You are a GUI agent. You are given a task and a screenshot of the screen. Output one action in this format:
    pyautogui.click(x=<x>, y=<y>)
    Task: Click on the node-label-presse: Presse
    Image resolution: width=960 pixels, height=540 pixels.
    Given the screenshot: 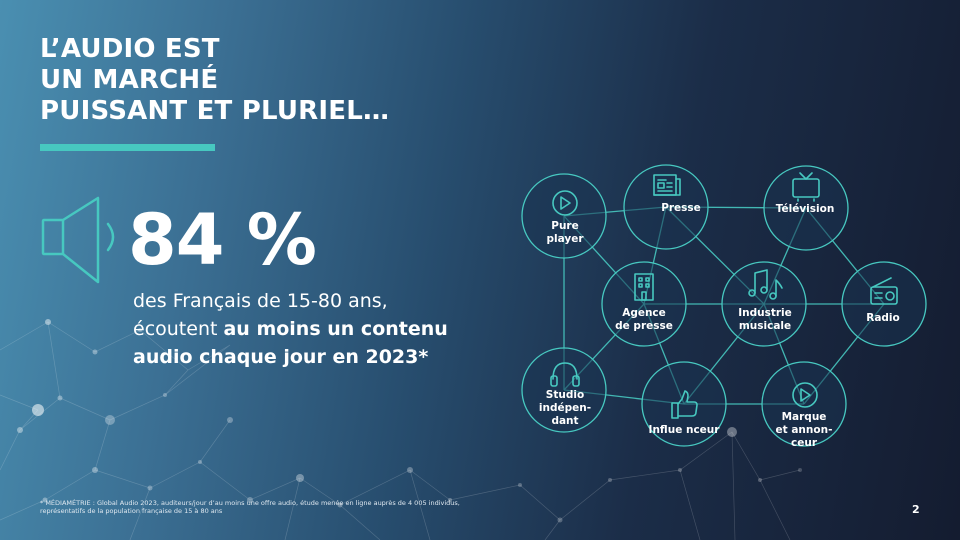 What is the action you would take?
    pyautogui.click(x=681, y=208)
    